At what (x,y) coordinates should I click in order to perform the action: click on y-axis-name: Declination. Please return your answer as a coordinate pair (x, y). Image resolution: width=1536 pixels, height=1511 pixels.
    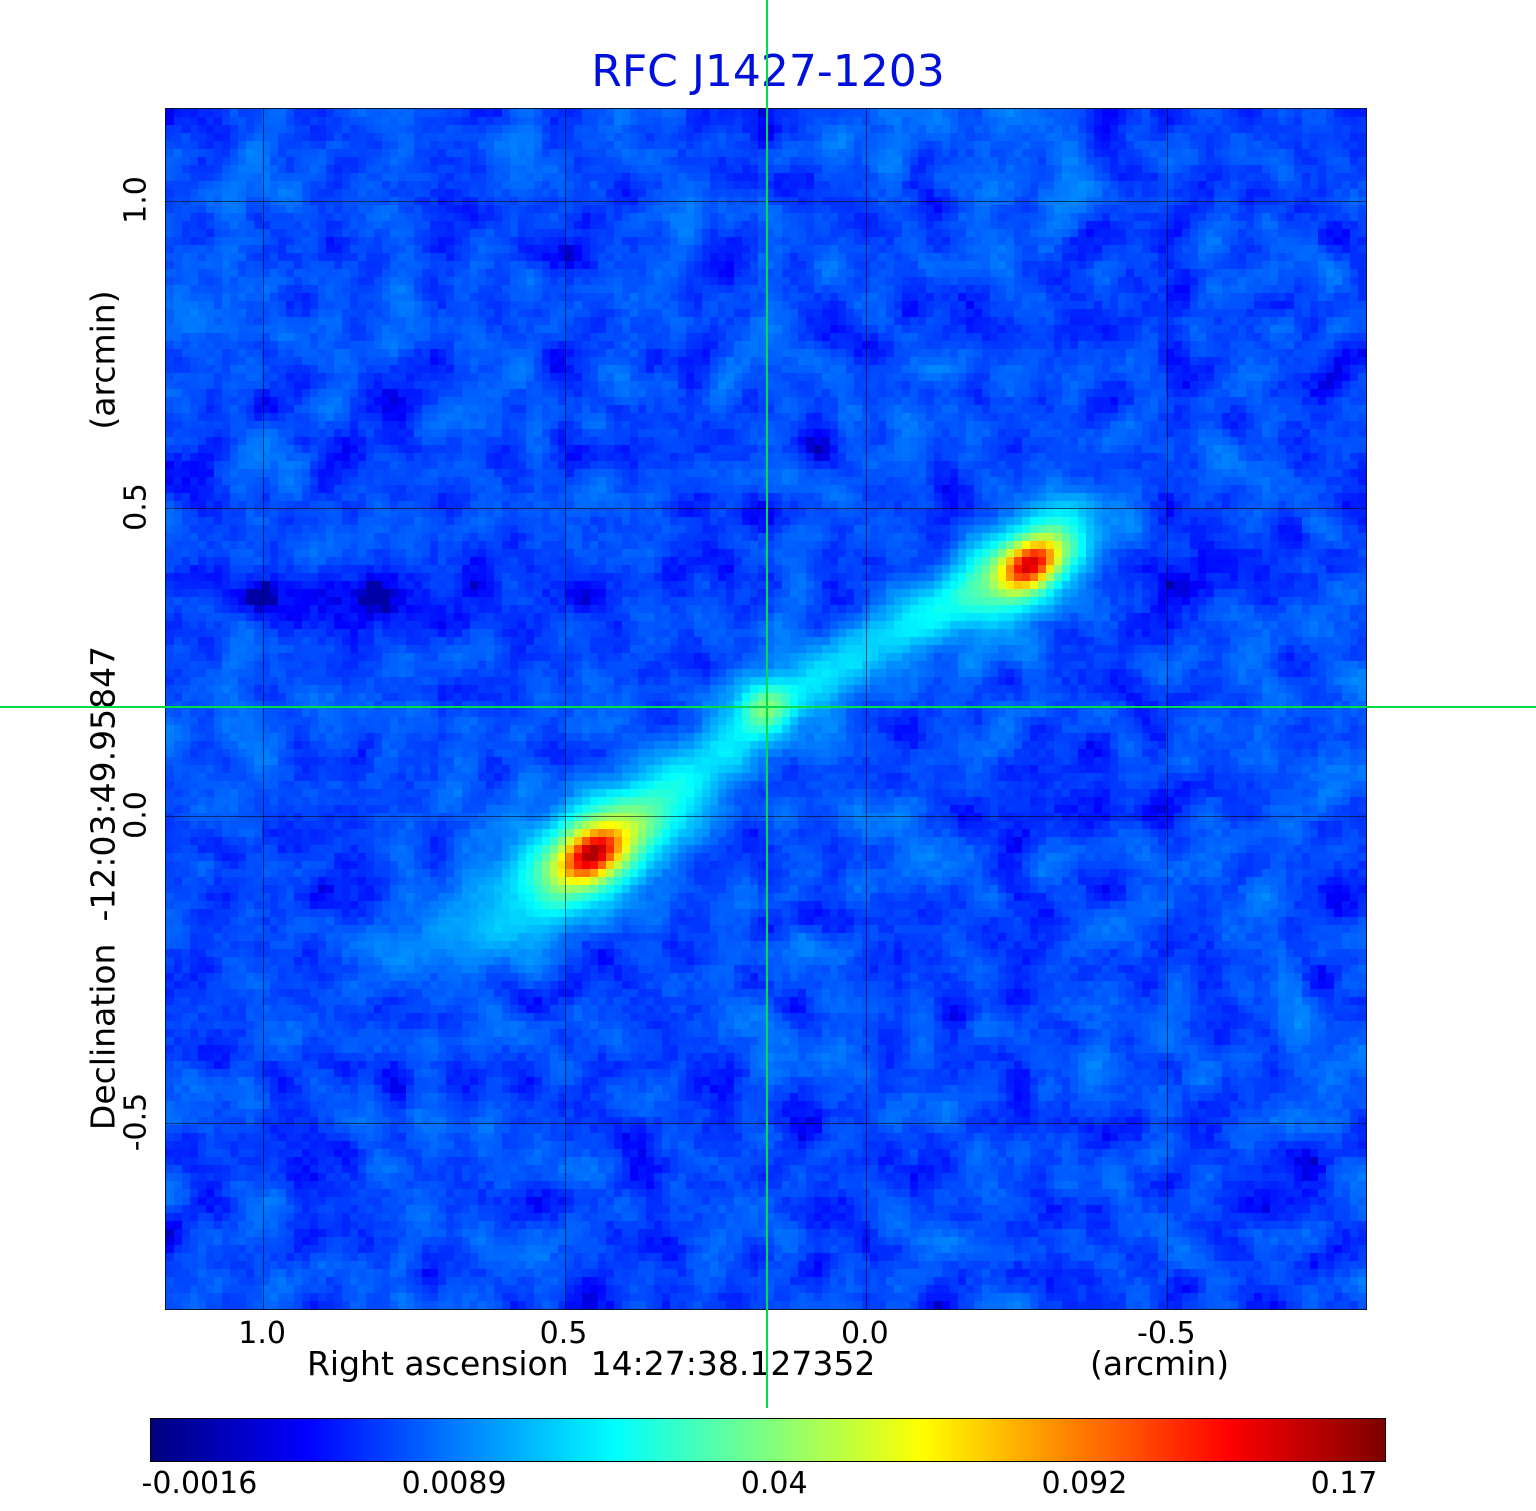
    Looking at the image, I should click on (103, 1037).